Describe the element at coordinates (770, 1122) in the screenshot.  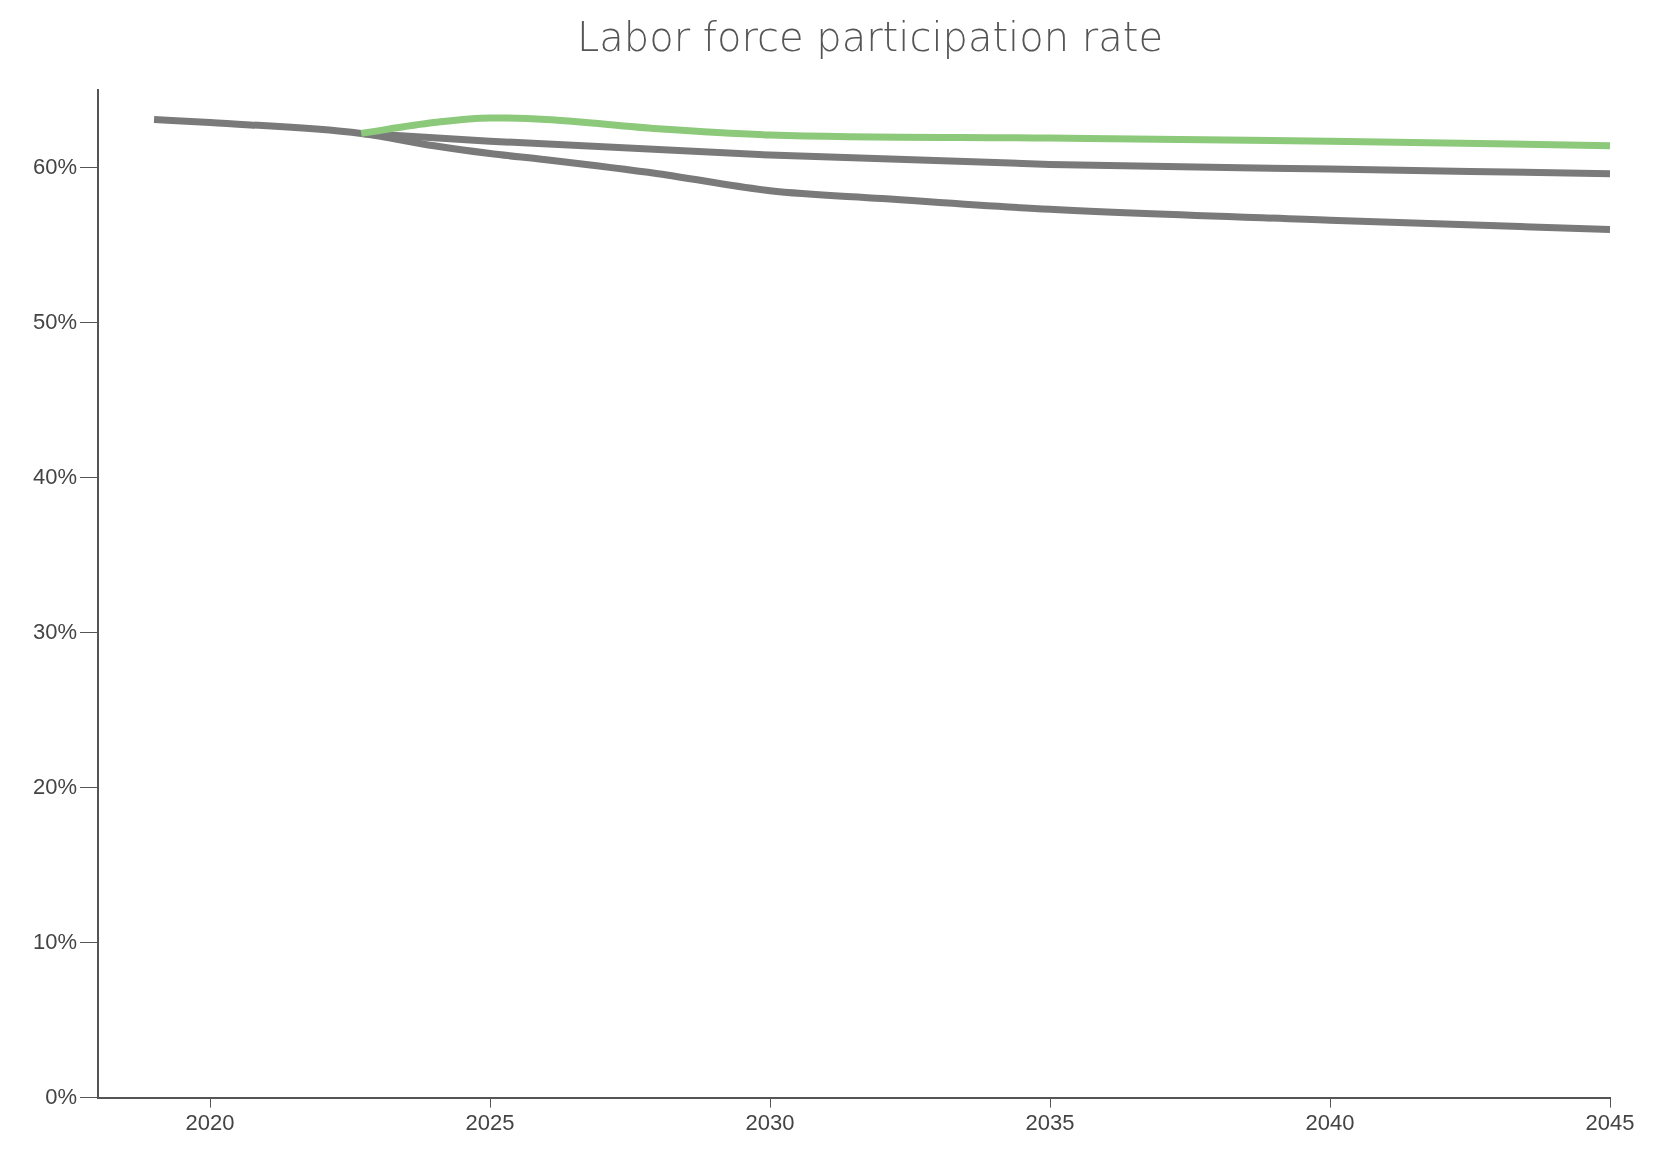
I see `x-tick-label: 2030` at that location.